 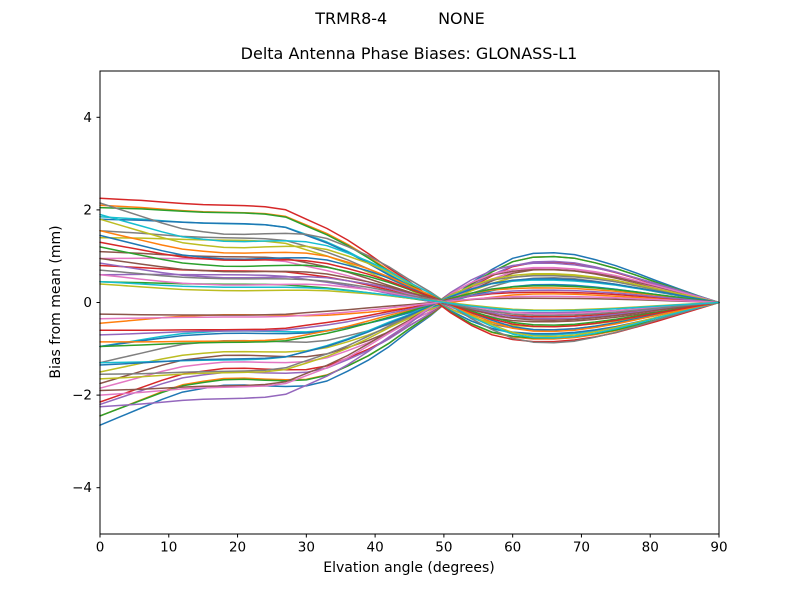 What do you see at coordinates (718, 548) in the screenshot?
I see `x-tick-label: 90` at bounding box center [718, 548].